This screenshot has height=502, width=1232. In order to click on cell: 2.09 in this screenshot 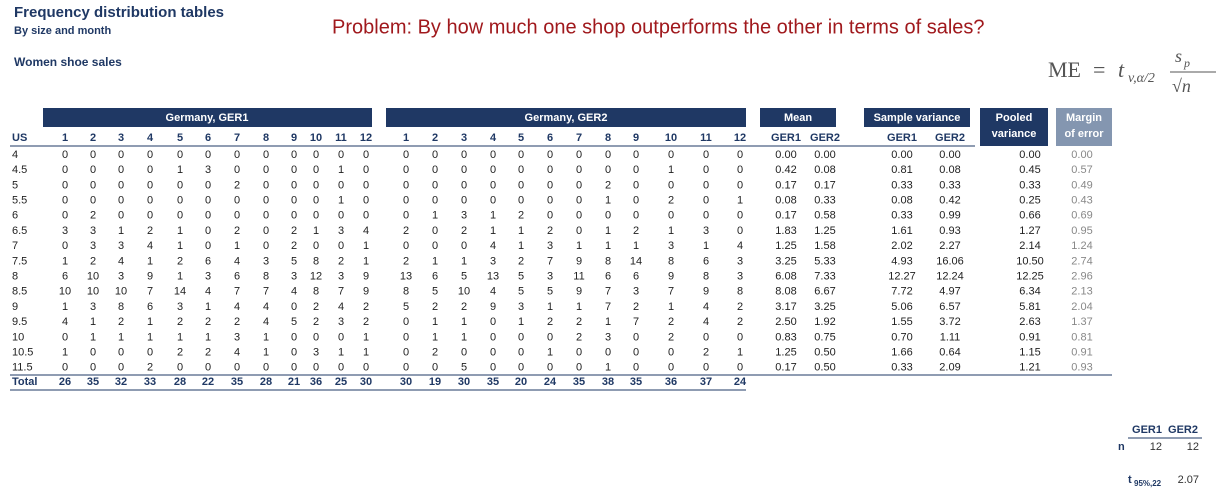, I will do `click(949, 368)`.